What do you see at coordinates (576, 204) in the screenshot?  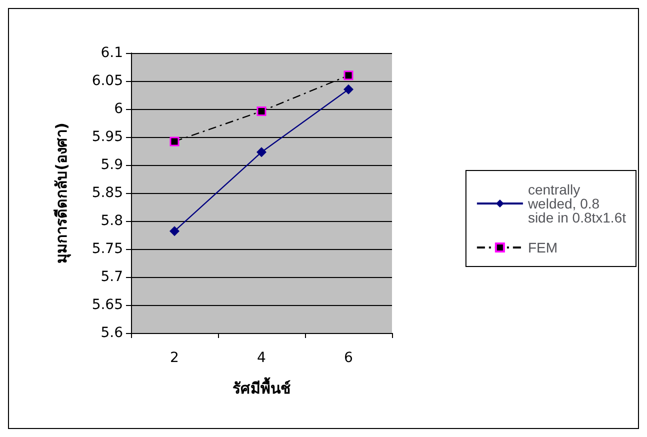 I see `legend-label: centrally welded, 0.8 side in 0.8tx1.6t` at bounding box center [576, 204].